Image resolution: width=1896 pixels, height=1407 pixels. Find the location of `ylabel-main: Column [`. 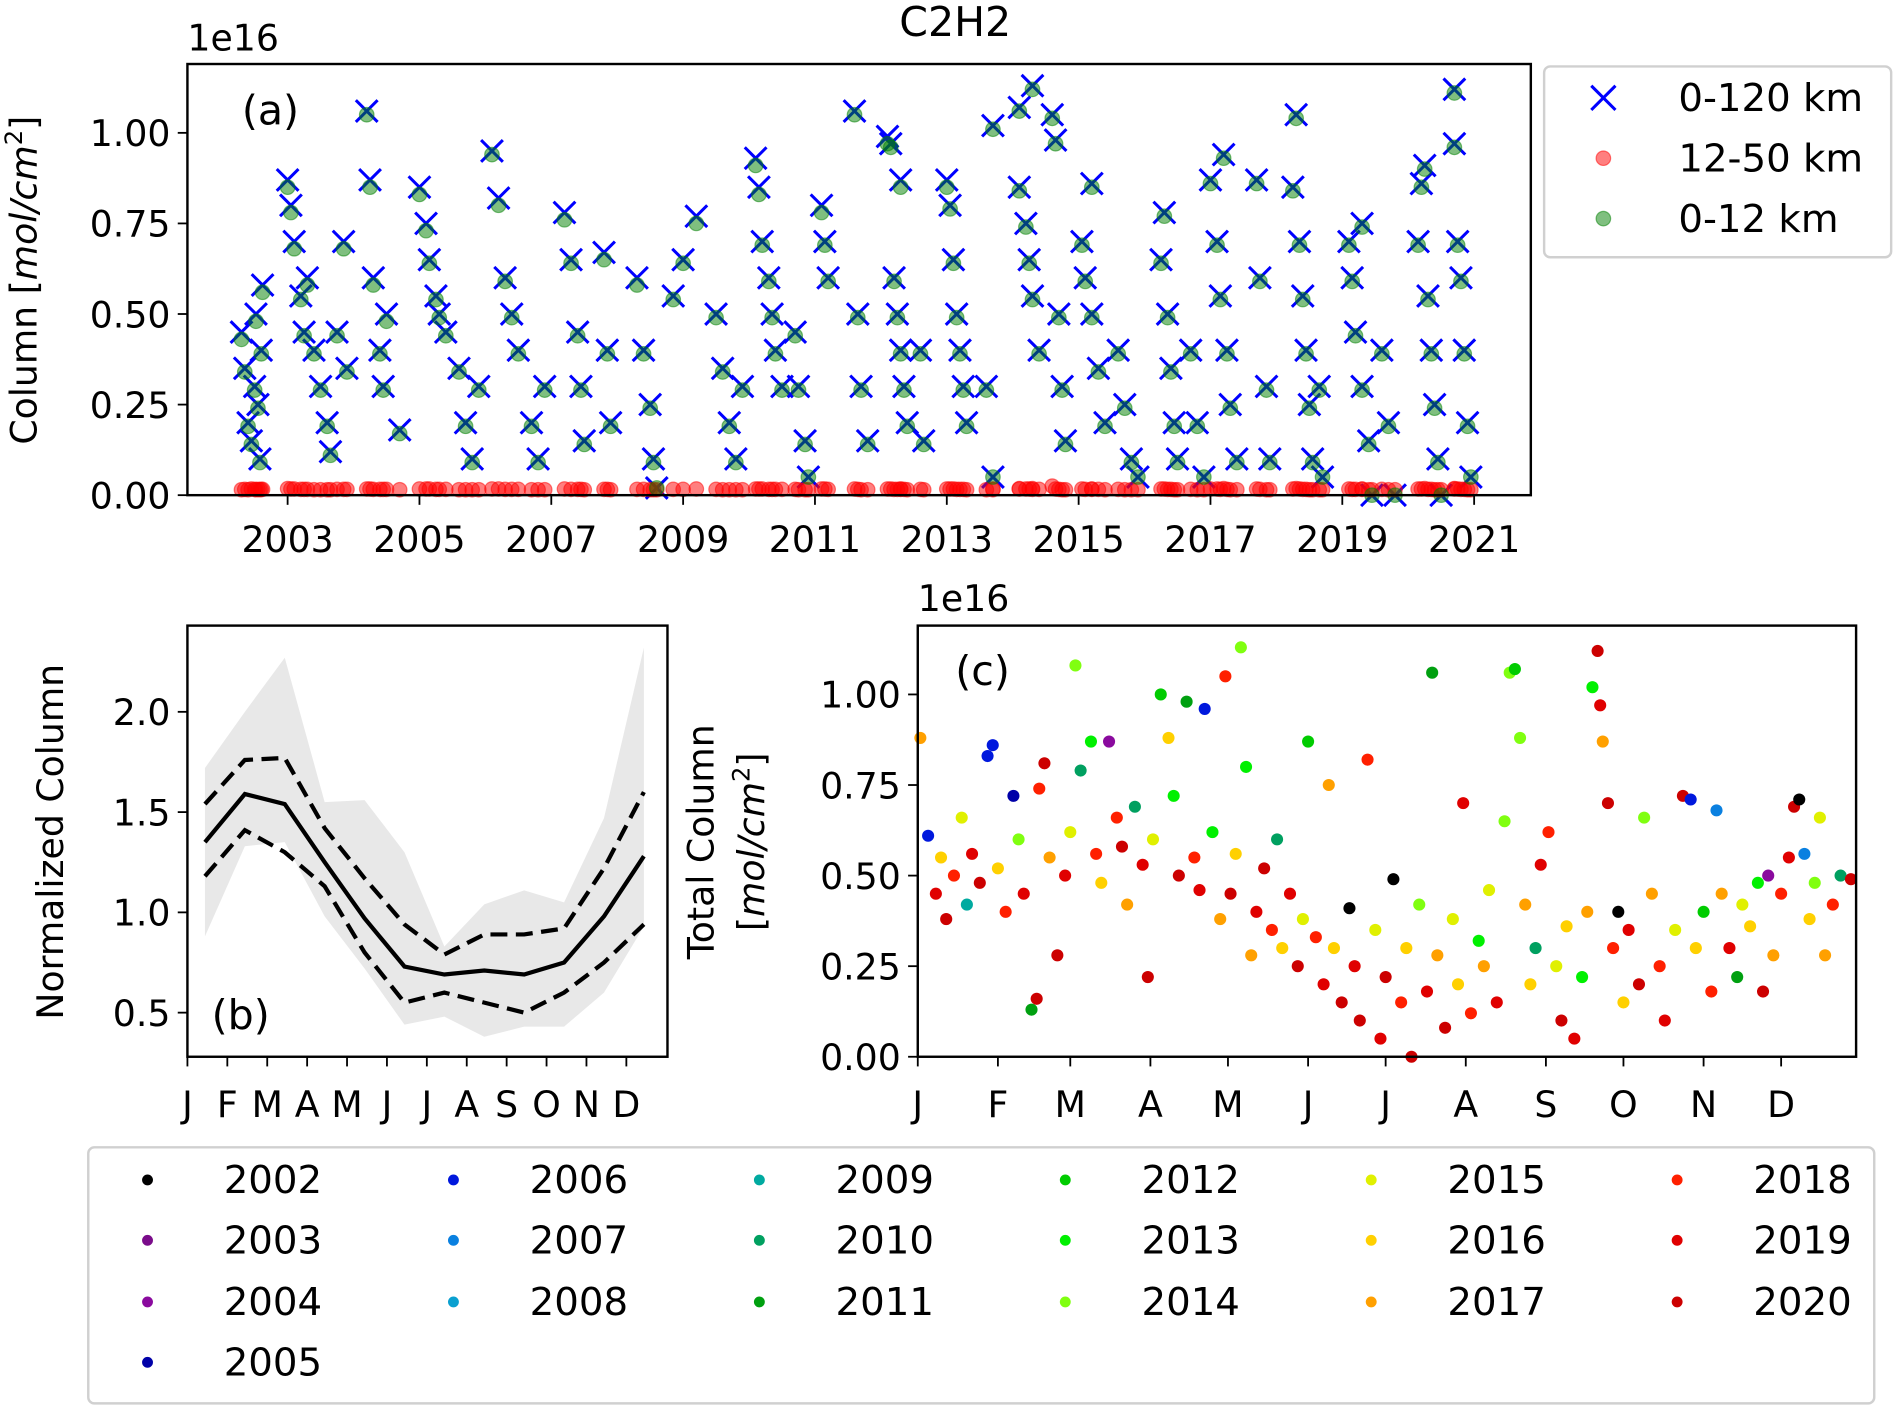

ylabel-main: Column [ is located at coordinates (23, 362).